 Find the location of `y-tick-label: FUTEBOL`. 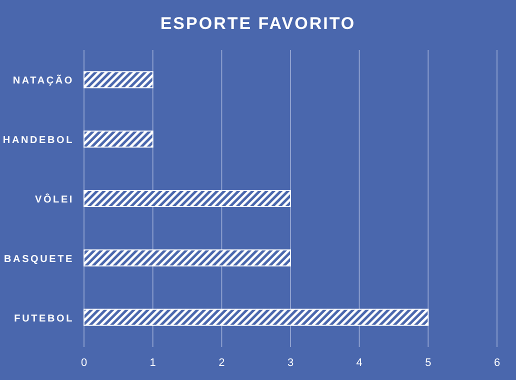

y-tick-label: FUTEBOL is located at coordinates (44, 318).